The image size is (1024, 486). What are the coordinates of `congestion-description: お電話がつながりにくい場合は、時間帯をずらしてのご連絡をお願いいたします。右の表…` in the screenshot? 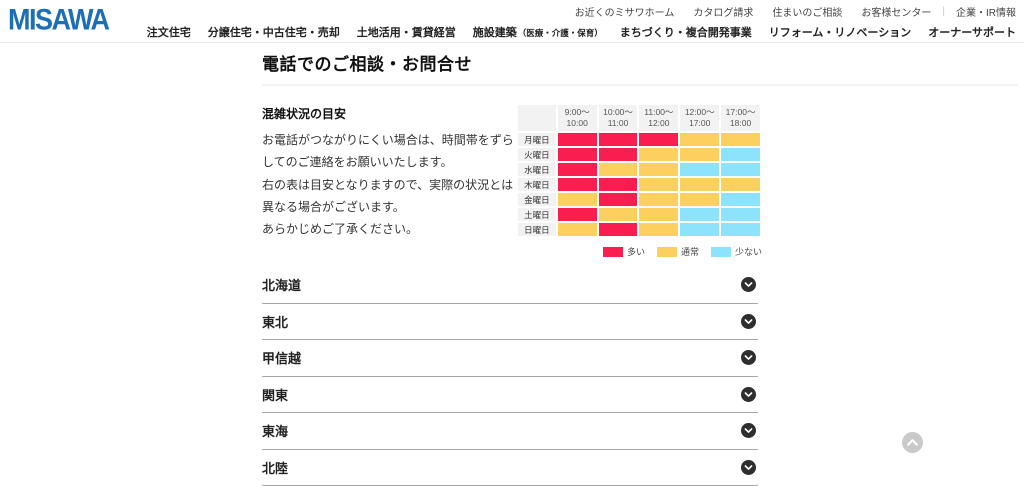 It's located at (388, 184).